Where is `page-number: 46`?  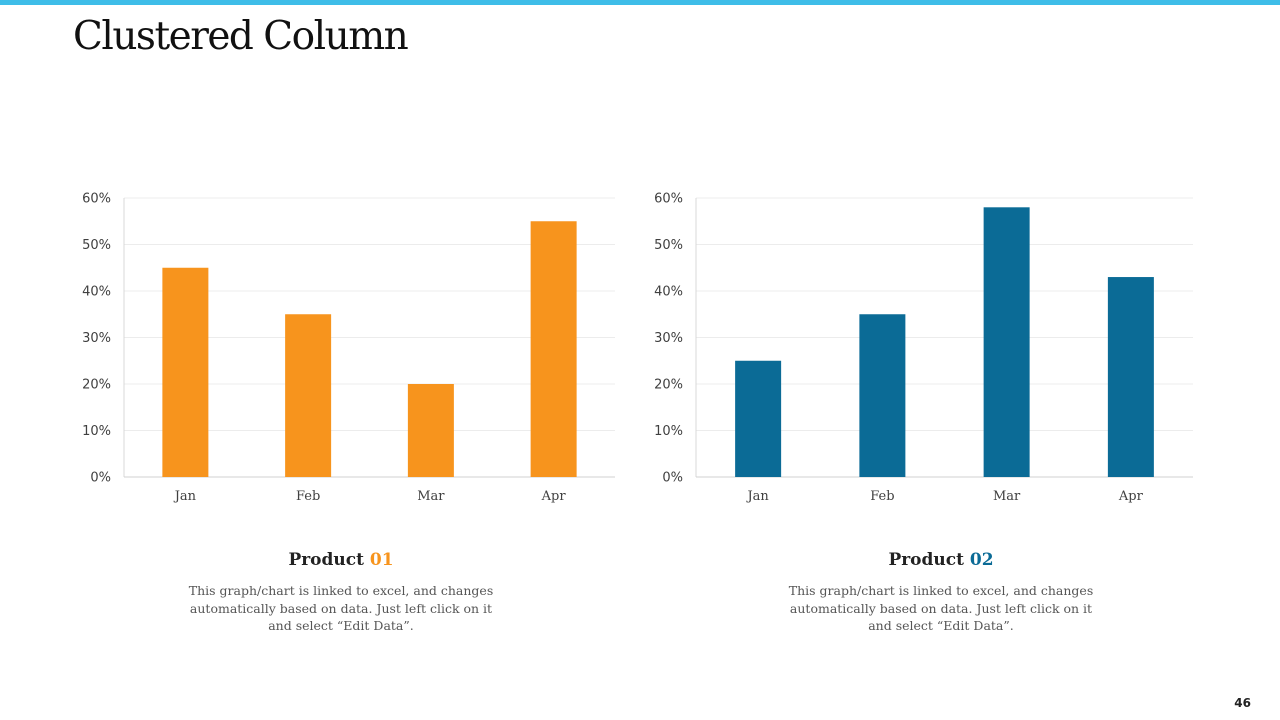 page-number: 46 is located at coordinates (1242, 703).